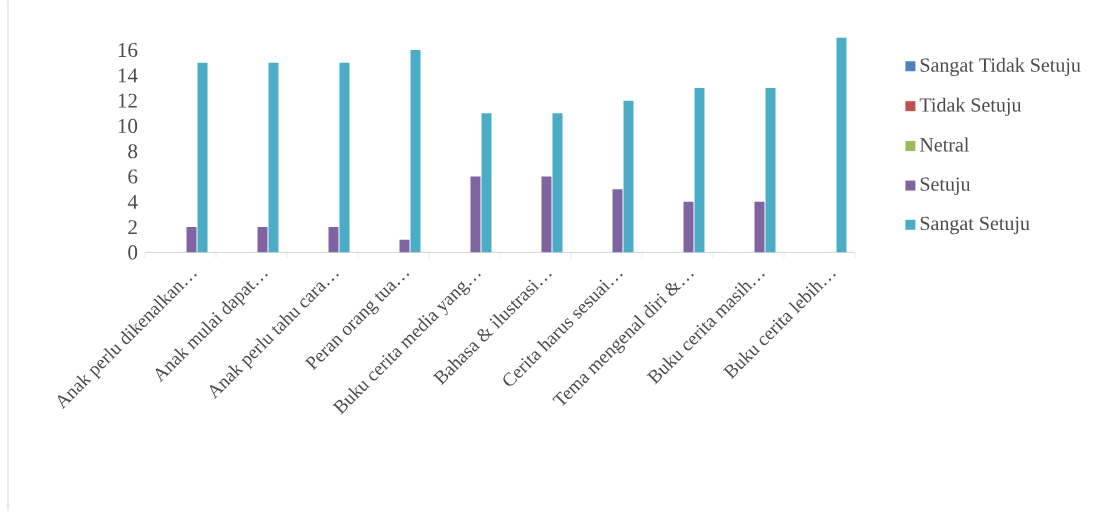 This screenshot has height=511, width=1118. What do you see at coordinates (127, 100) in the screenshot?
I see `y-tick-label: 12` at bounding box center [127, 100].